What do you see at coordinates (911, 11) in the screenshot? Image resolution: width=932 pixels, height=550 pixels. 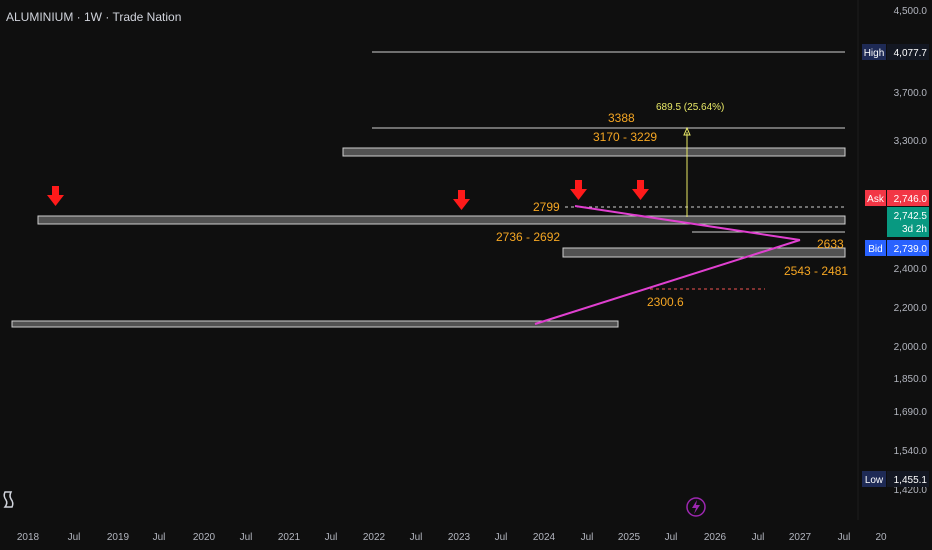 I see `price-tick: 4,500.0` at bounding box center [911, 11].